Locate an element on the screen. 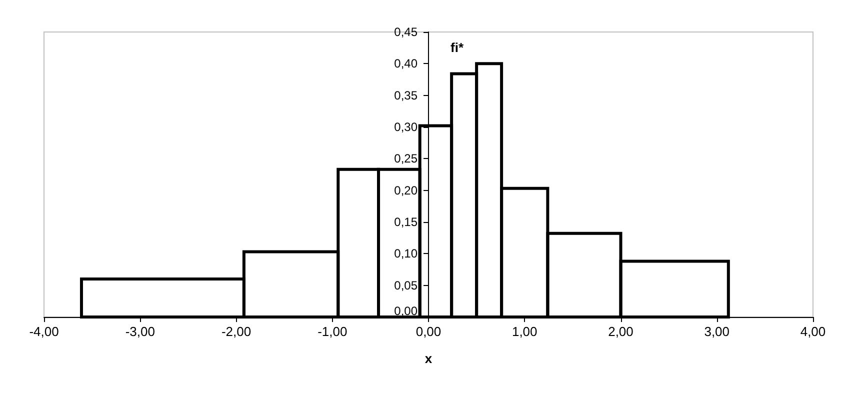 This screenshot has height=395, width=859. y-tick-label: 0,45 is located at coordinates (406, 32).